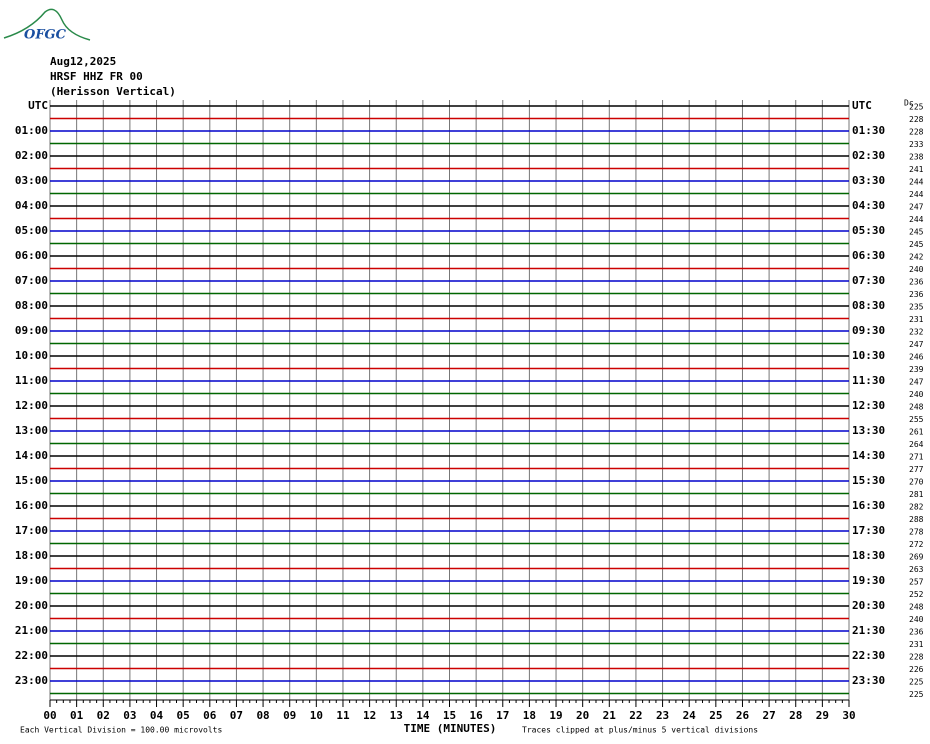 The height and width of the screenshot is (744, 930). What do you see at coordinates (916, 569) in the screenshot?
I see `dc-value: 263` at bounding box center [916, 569].